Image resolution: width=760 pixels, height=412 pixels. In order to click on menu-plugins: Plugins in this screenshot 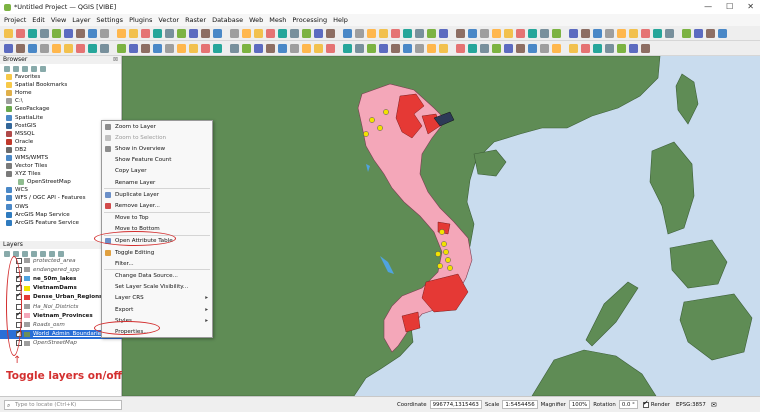, I will do `click(141, 20)`.